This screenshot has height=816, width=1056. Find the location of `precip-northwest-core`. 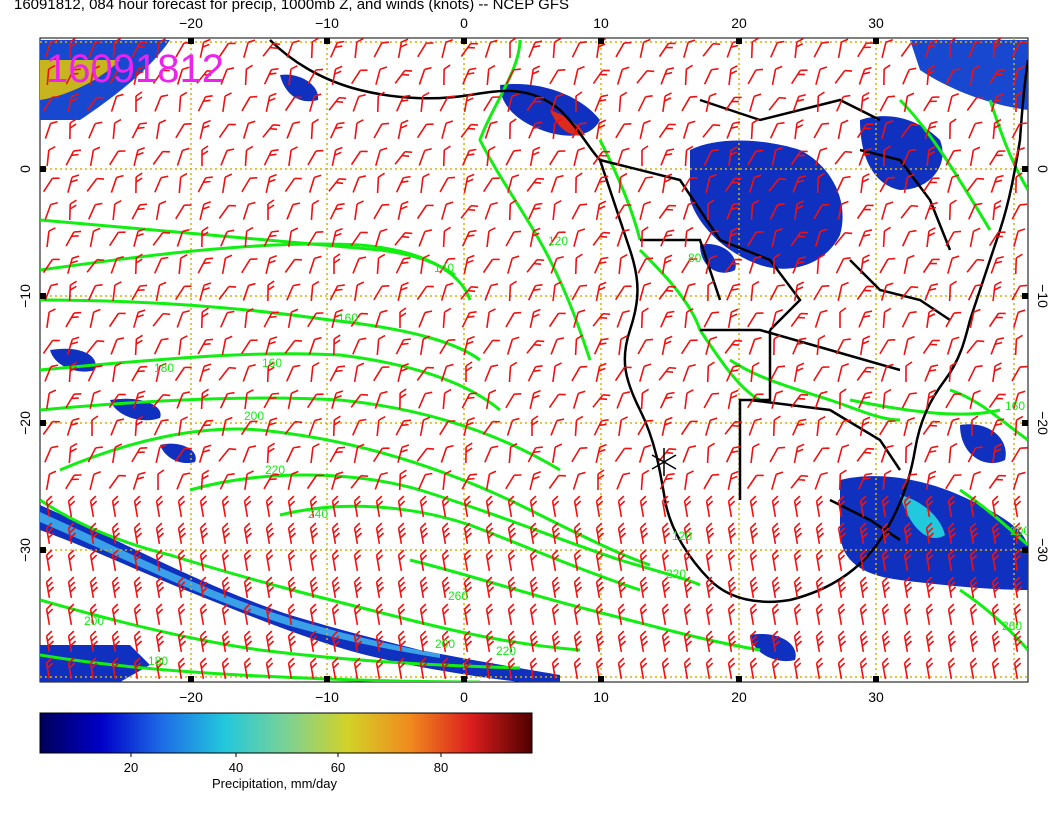

precip-northwest-core is located at coordinates (80, 80).